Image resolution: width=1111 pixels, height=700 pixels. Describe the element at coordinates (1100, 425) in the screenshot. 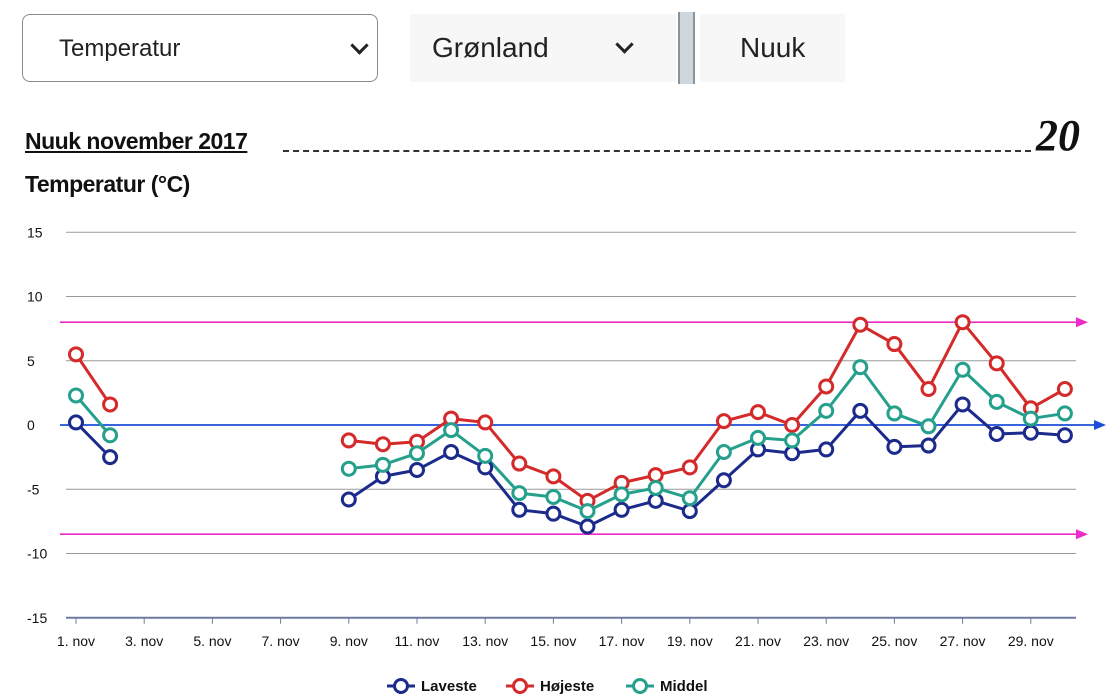

I see `zero-line-arrow` at that location.